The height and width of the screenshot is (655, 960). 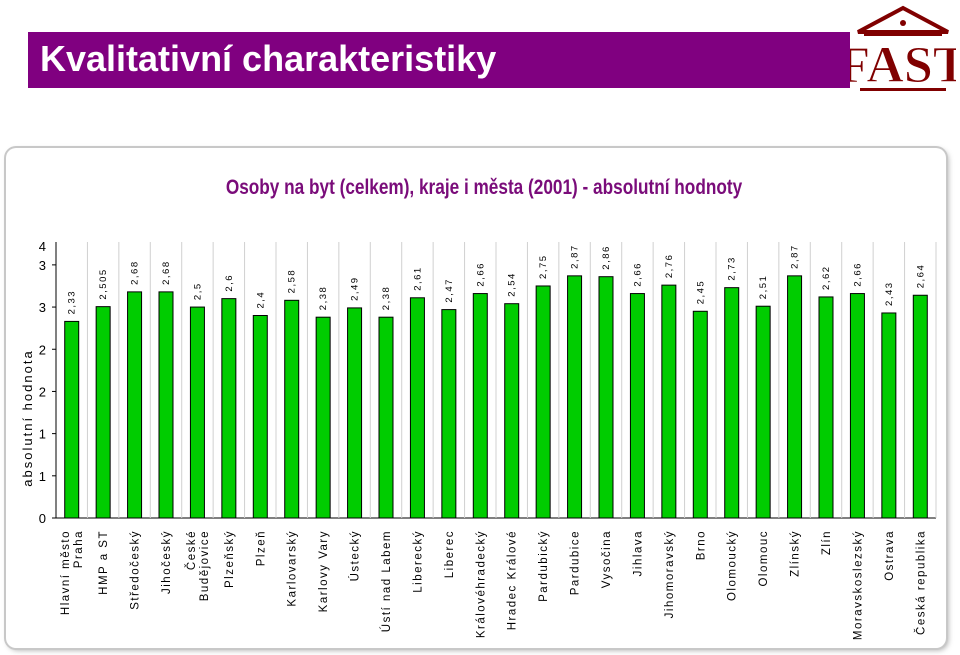 I want to click on x-tick-label: Česká republika, so click(x=920, y=582).